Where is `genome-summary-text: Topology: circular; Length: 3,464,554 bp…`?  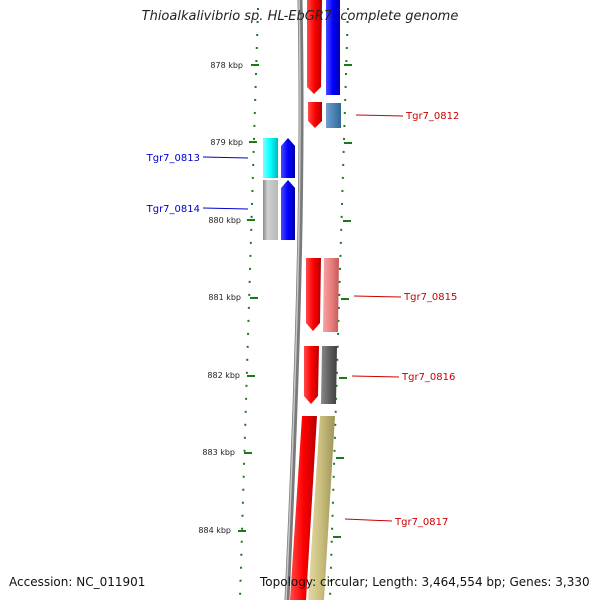
genome-summary-text: Topology: circular; Length: 3,464,554 bp… is located at coordinates (425, 582).